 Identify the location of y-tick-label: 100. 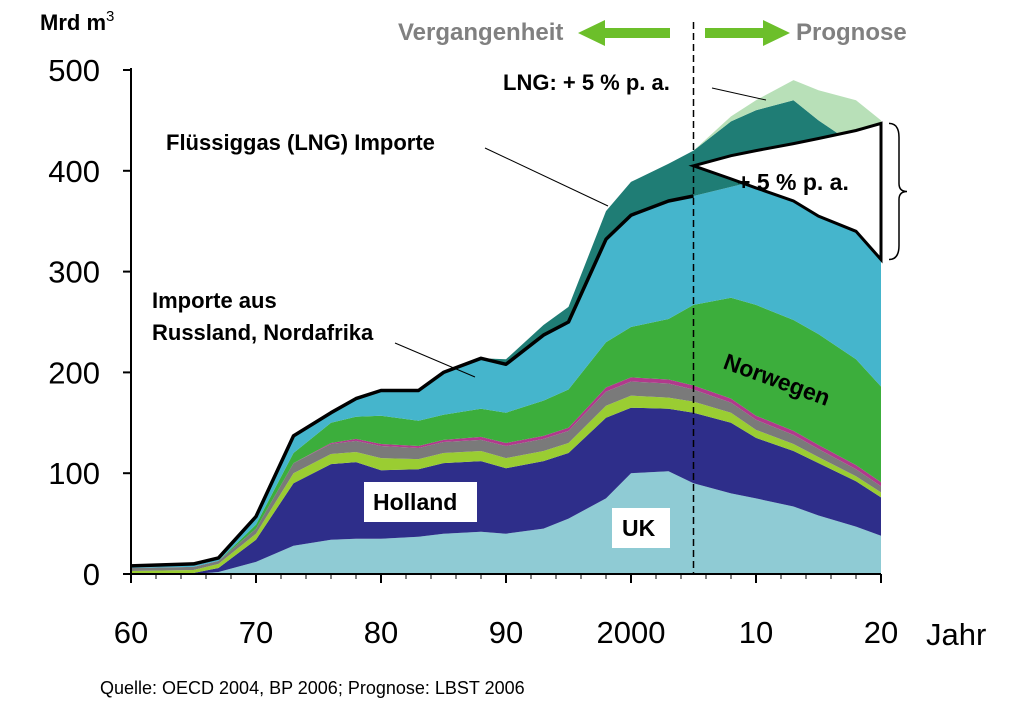
(74, 473).